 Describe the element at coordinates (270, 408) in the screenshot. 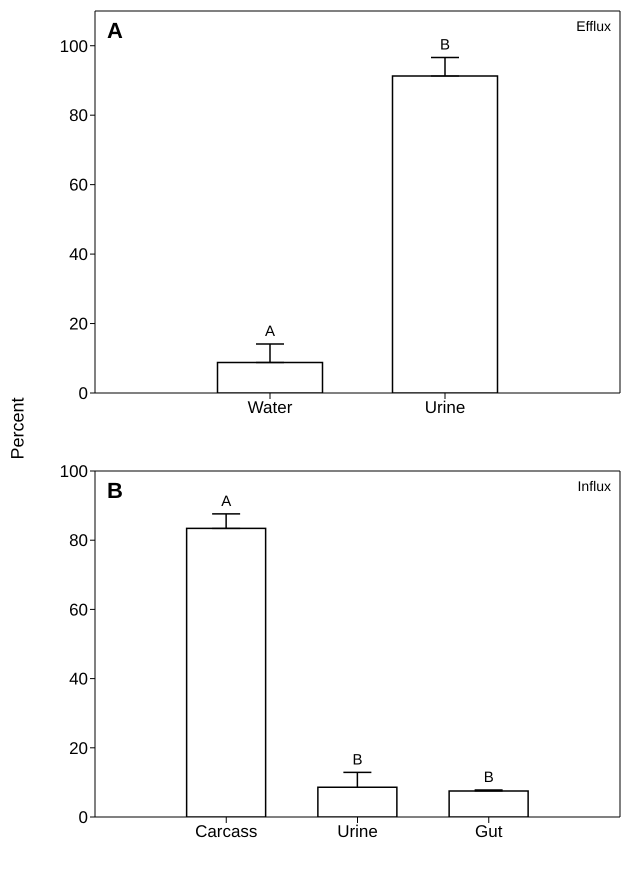

I see `x-tick-label: Water` at that location.